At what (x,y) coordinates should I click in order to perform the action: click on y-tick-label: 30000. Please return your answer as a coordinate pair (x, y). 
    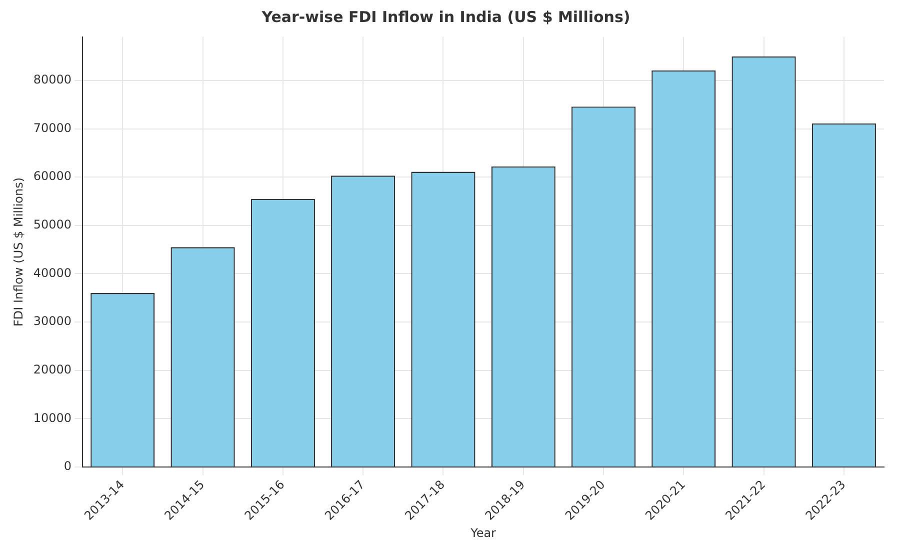
    Looking at the image, I should click on (52, 321).